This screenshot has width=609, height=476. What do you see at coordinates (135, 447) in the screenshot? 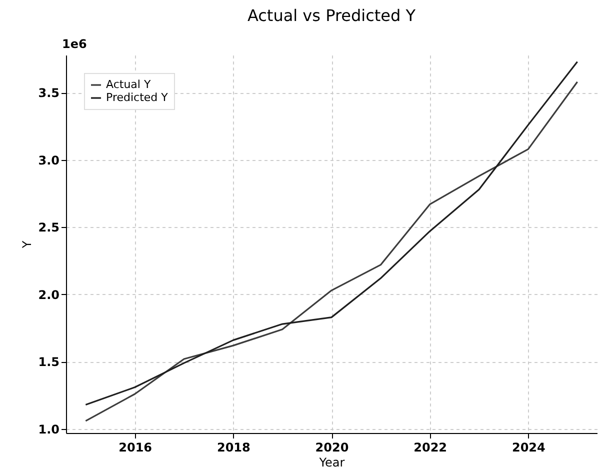
I see `x-tick-label: 2016` at bounding box center [135, 447].